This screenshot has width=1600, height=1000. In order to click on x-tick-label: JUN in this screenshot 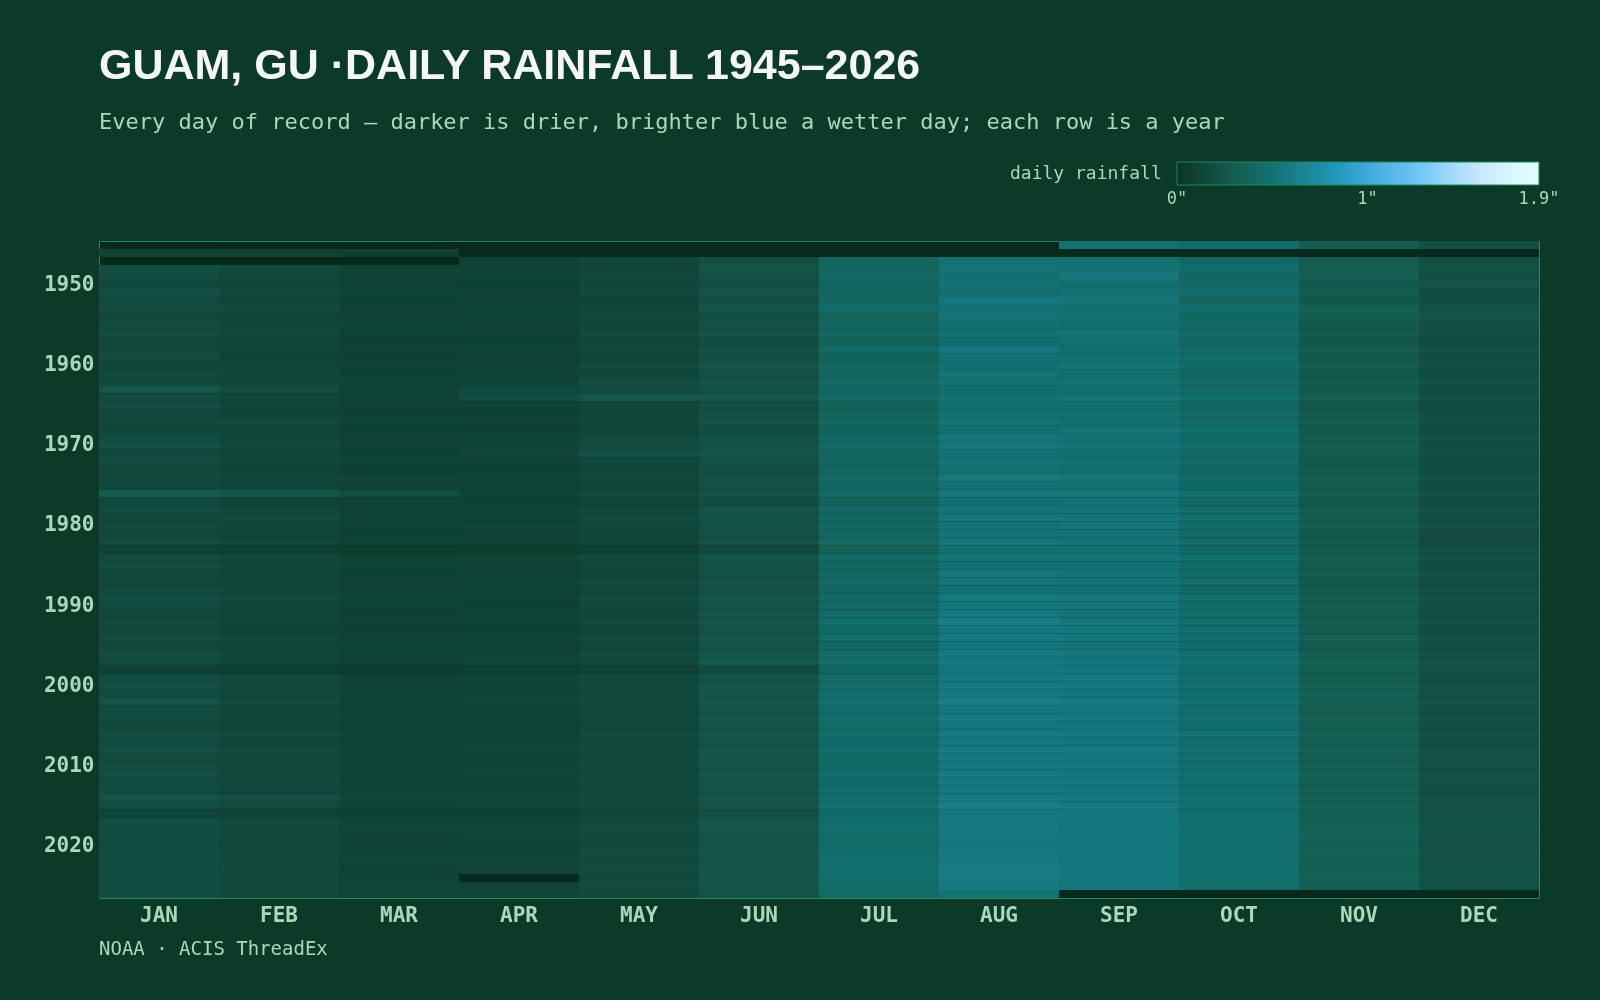, I will do `click(759, 914)`.